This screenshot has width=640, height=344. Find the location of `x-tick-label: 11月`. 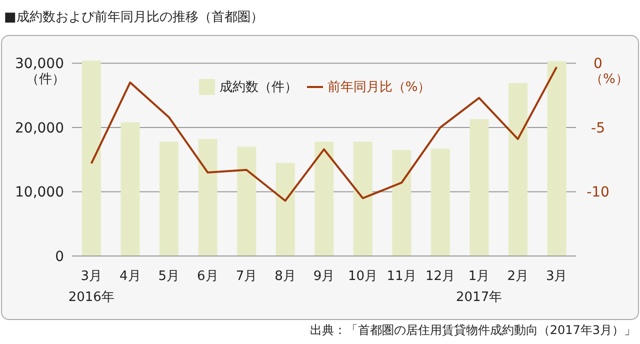

x-tick-label: 11月 is located at coordinates (401, 276).